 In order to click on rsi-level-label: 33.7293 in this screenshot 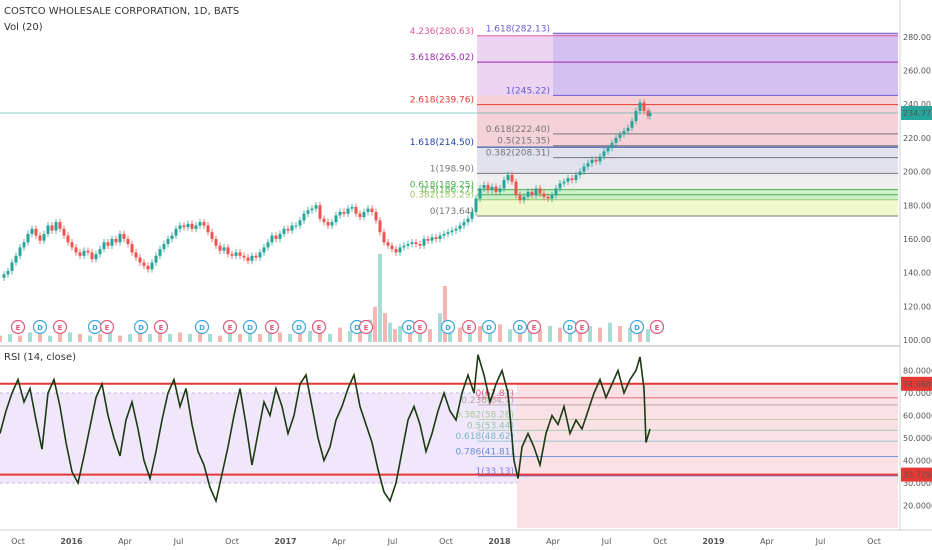, I will do `click(917, 475)`.